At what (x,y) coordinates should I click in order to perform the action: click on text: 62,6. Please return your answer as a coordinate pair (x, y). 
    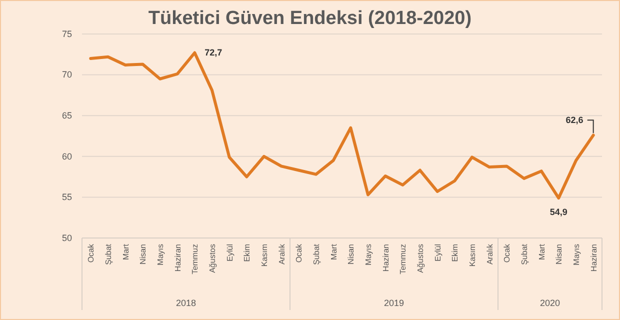
    Looking at the image, I should click on (575, 120).